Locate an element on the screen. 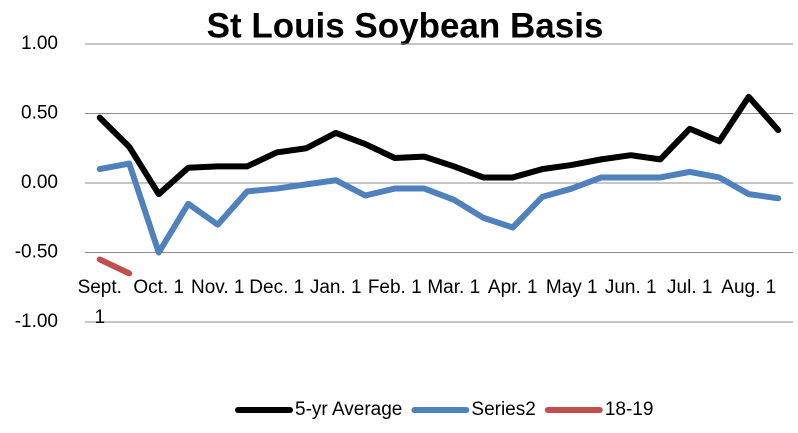 Image resolution: width=798 pixels, height=433 pixels. x-tick-label: Jun. 1 is located at coordinates (630, 287).